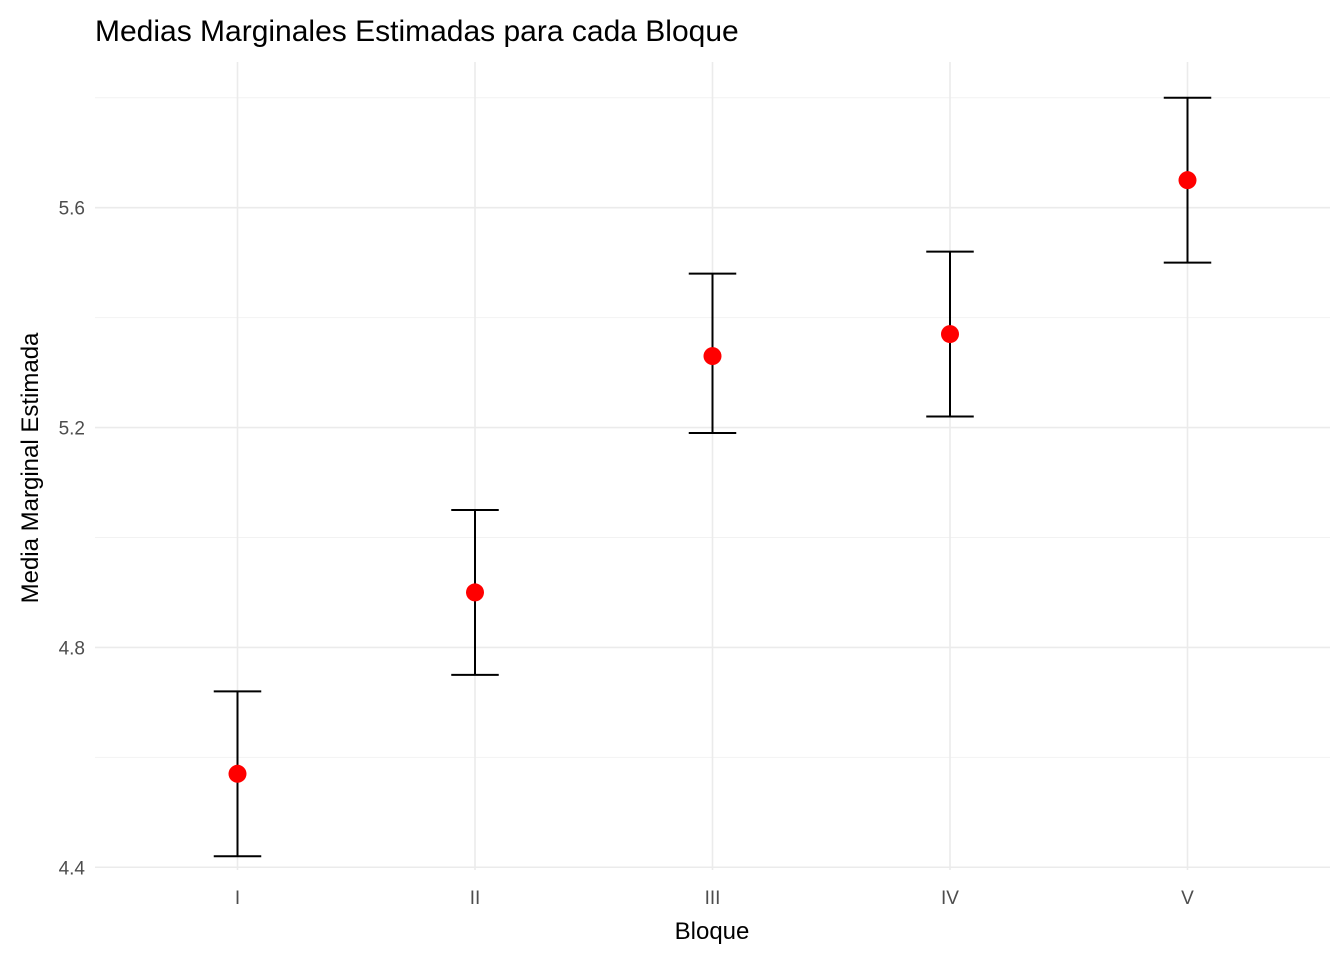 Image resolution: width=1344 pixels, height=960 pixels. Describe the element at coordinates (30, 467) in the screenshot. I see `y-axis-title: Media Marginal Estimada` at that location.